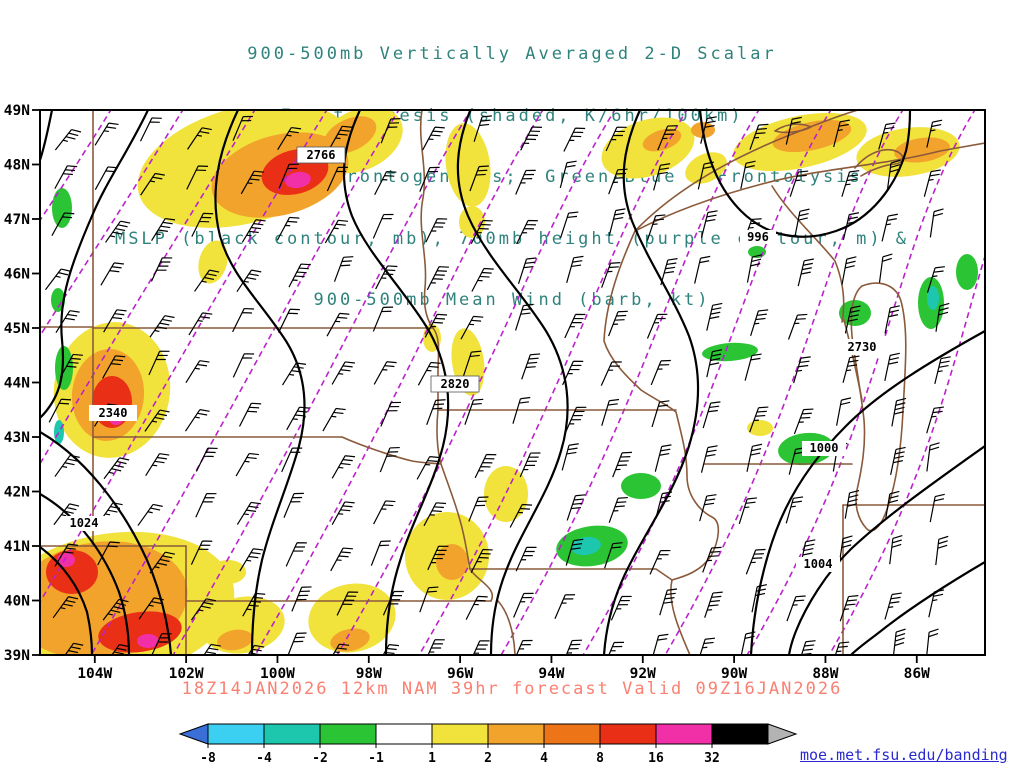  What do you see at coordinates (369, 674) in the screenshot?
I see `lon-label: 98W` at bounding box center [369, 674].